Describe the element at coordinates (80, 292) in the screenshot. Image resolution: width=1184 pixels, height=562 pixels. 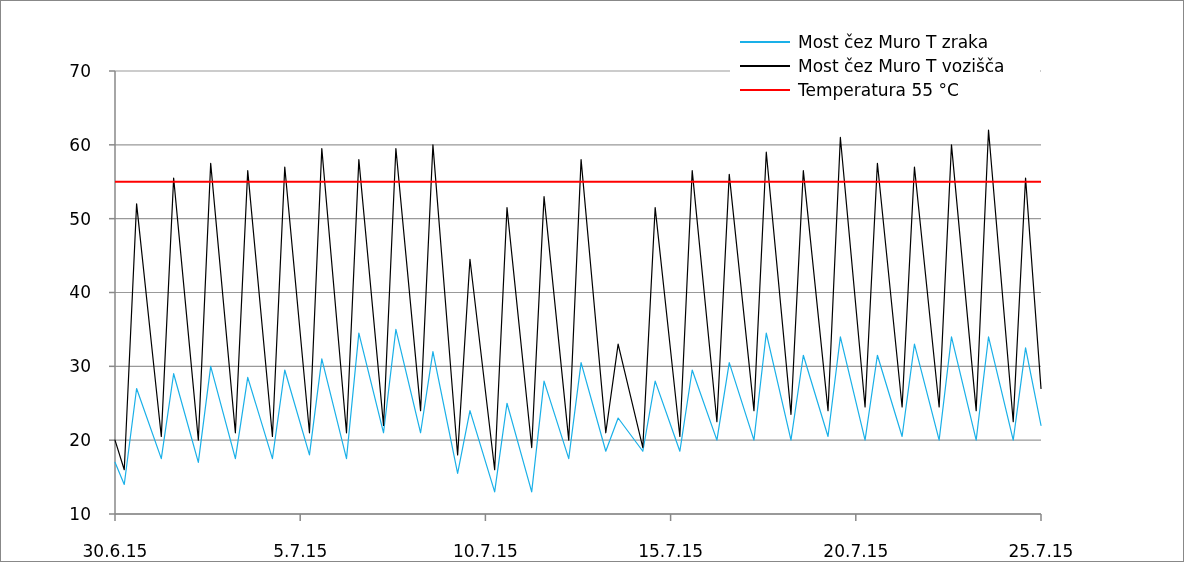
I see `y-tick-label: 40` at that location.